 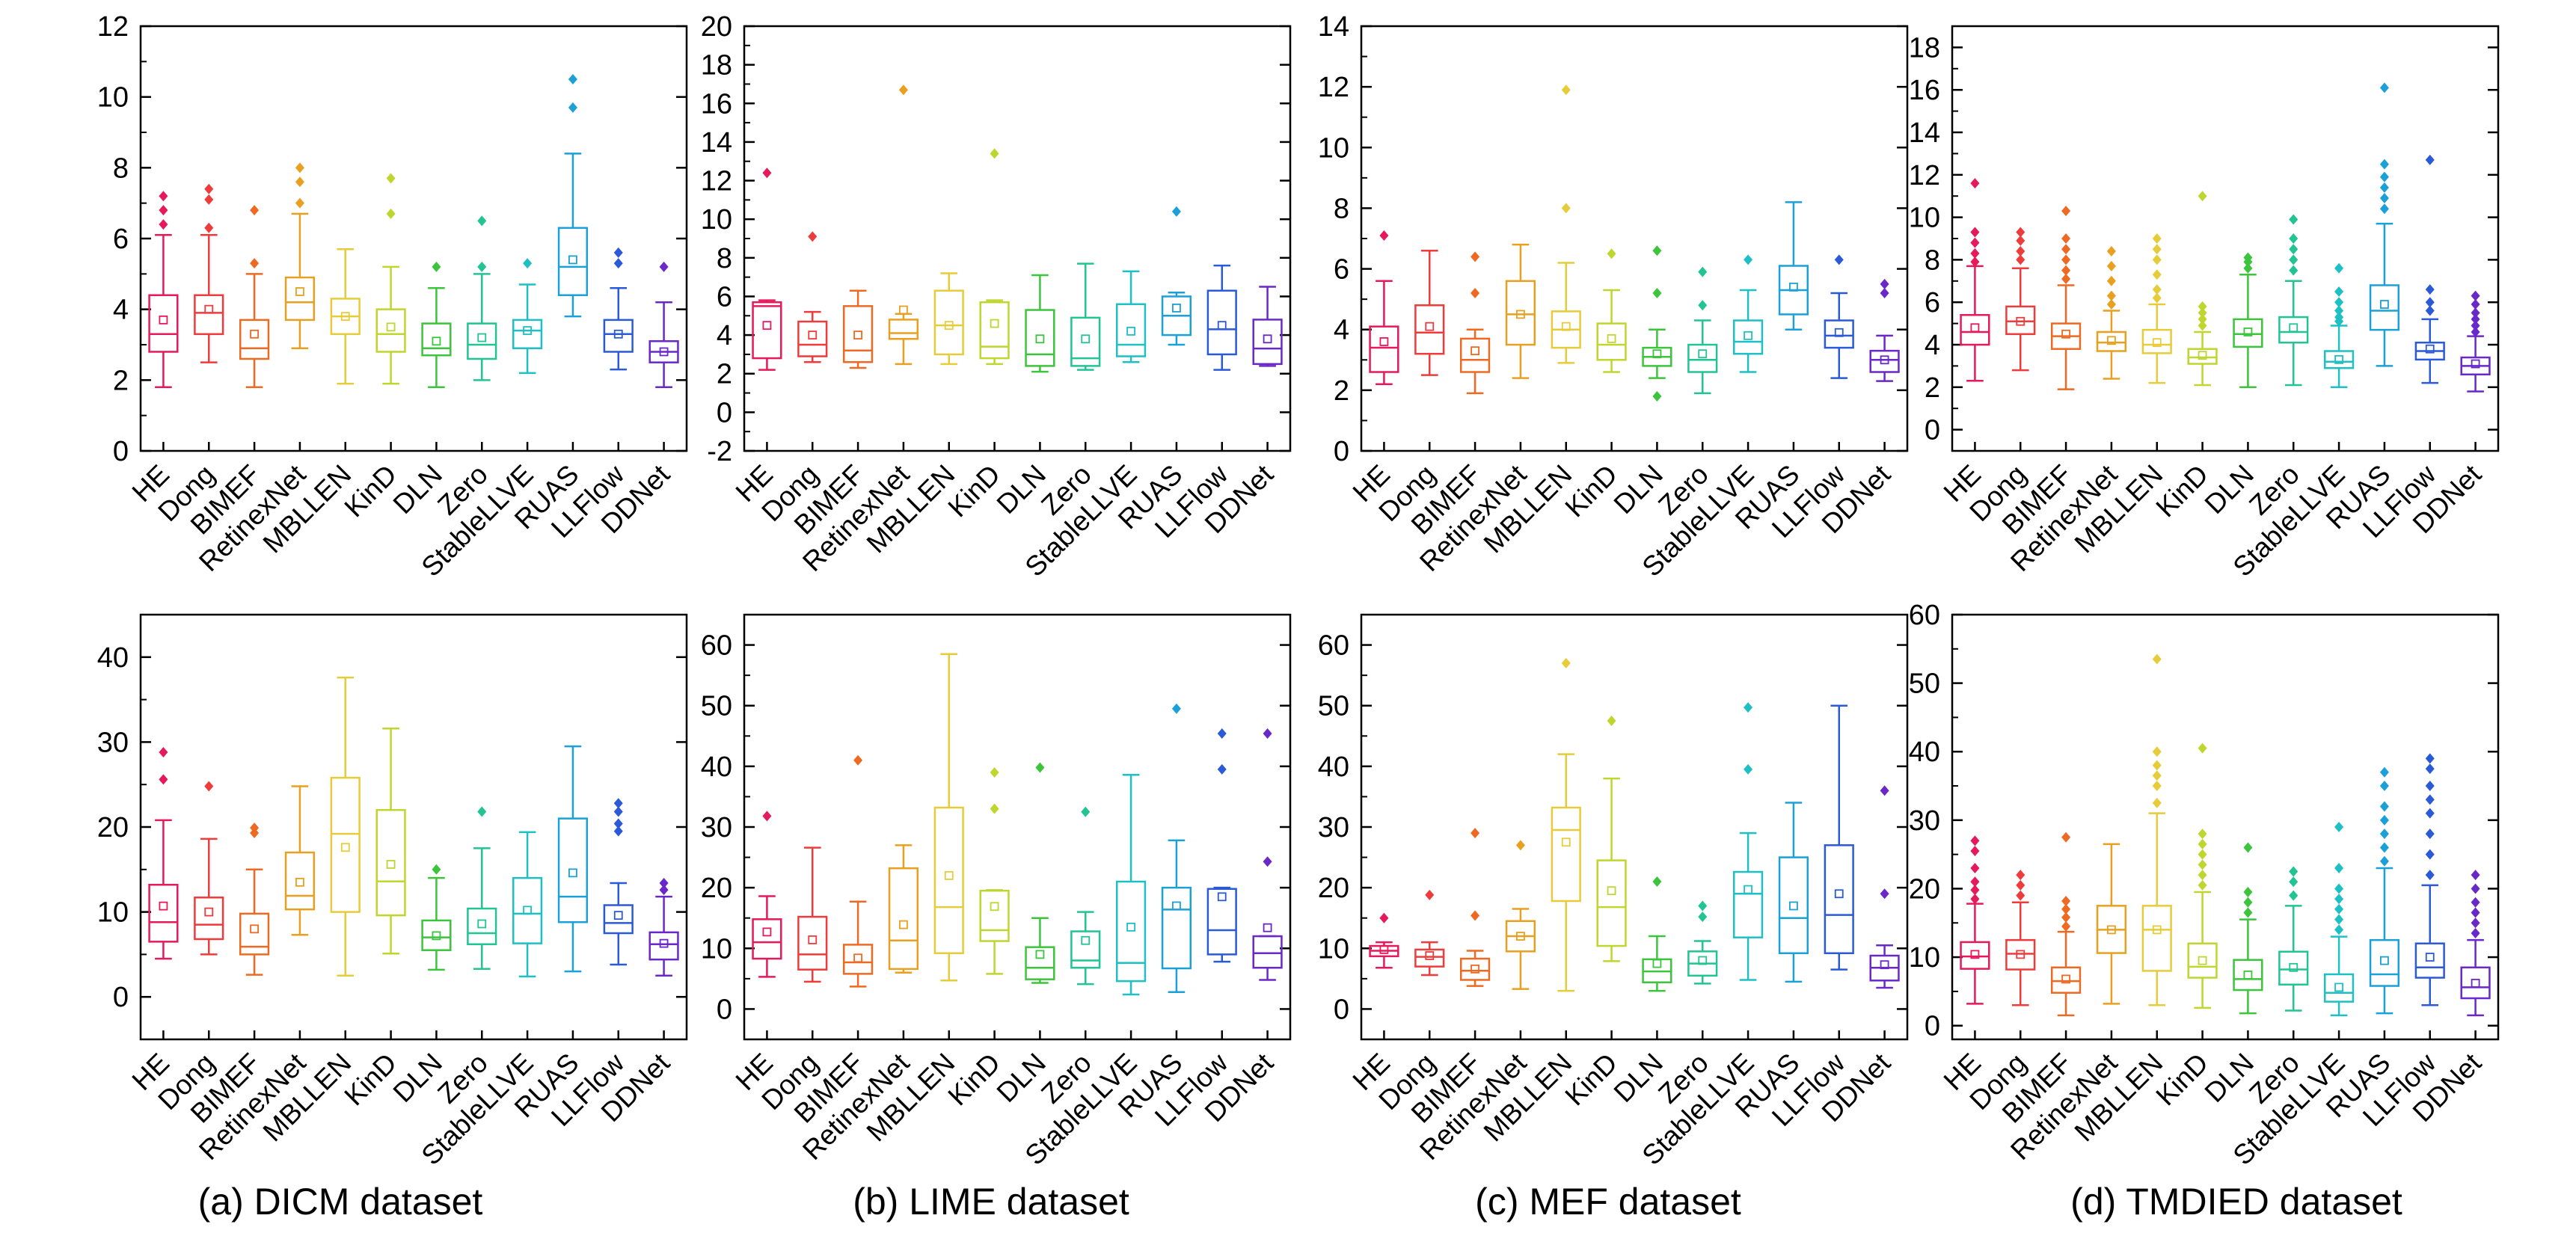 I want to click on y-tick-label: 60, so click(x=1924, y=615).